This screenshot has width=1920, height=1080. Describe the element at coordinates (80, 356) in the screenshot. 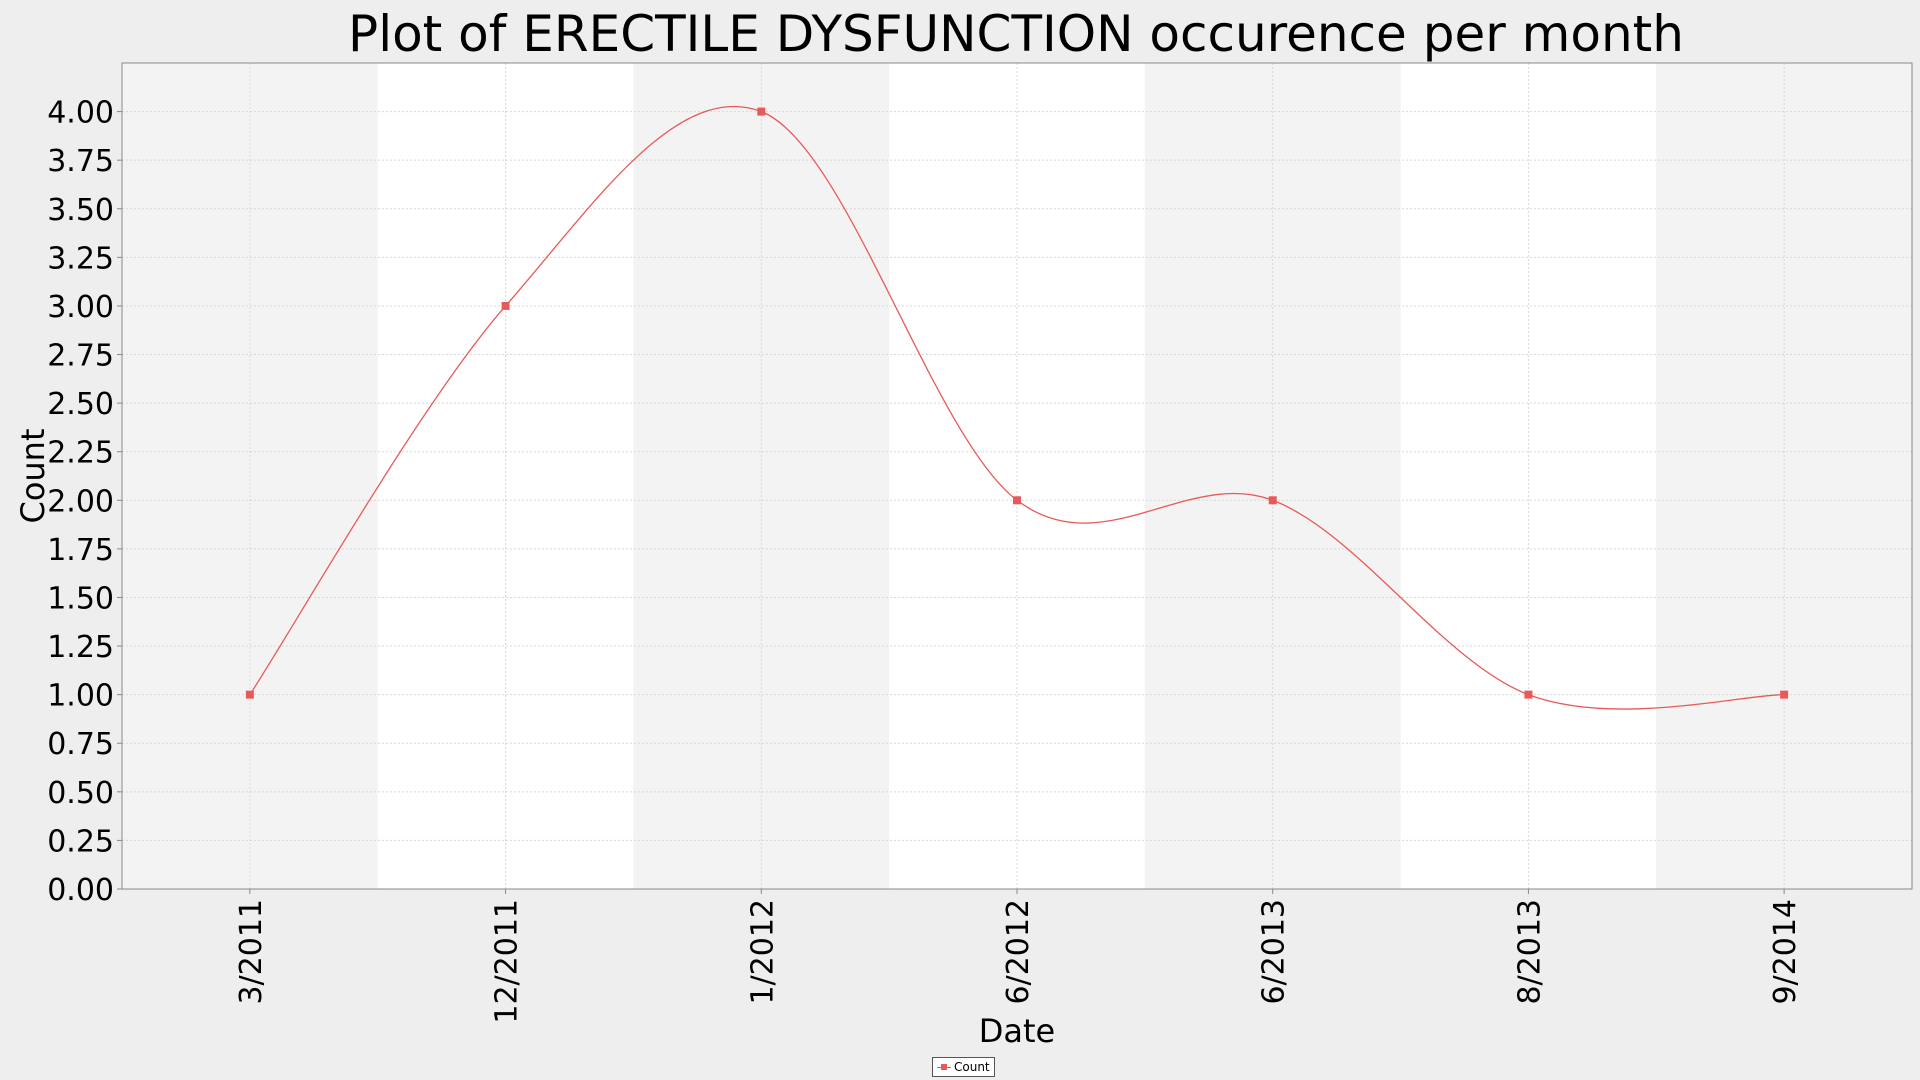

I see `y-tick-label: 2.75` at that location.